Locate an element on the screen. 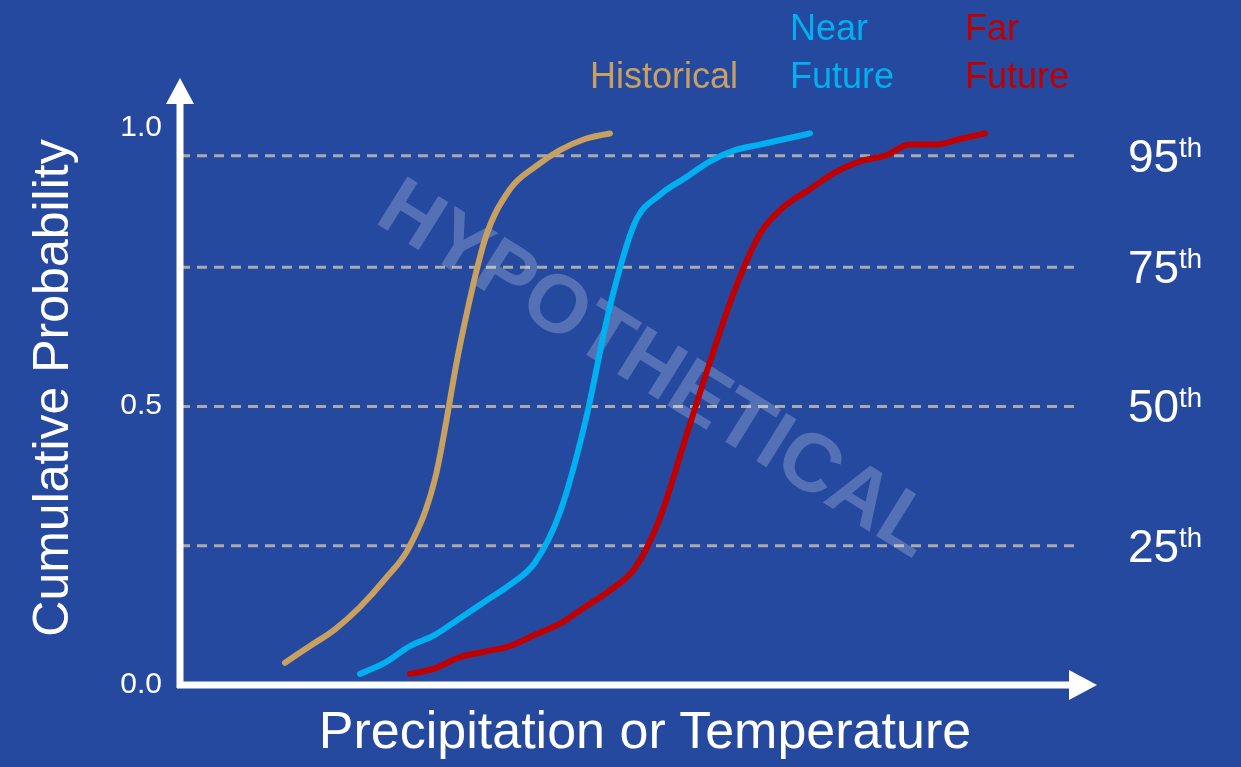 The width and height of the screenshot is (1241, 767). ref-line-label: 75$^{th}$ is located at coordinates (1165, 267).